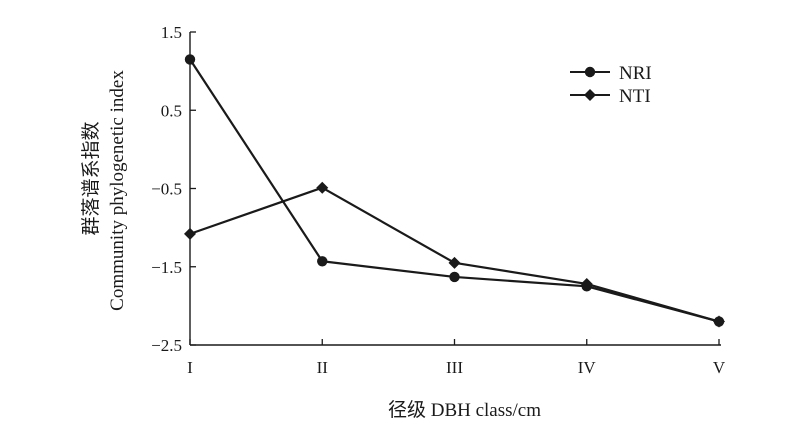 This screenshot has width=800, height=442. I want to click on legend-marker-nti, so click(590, 95).